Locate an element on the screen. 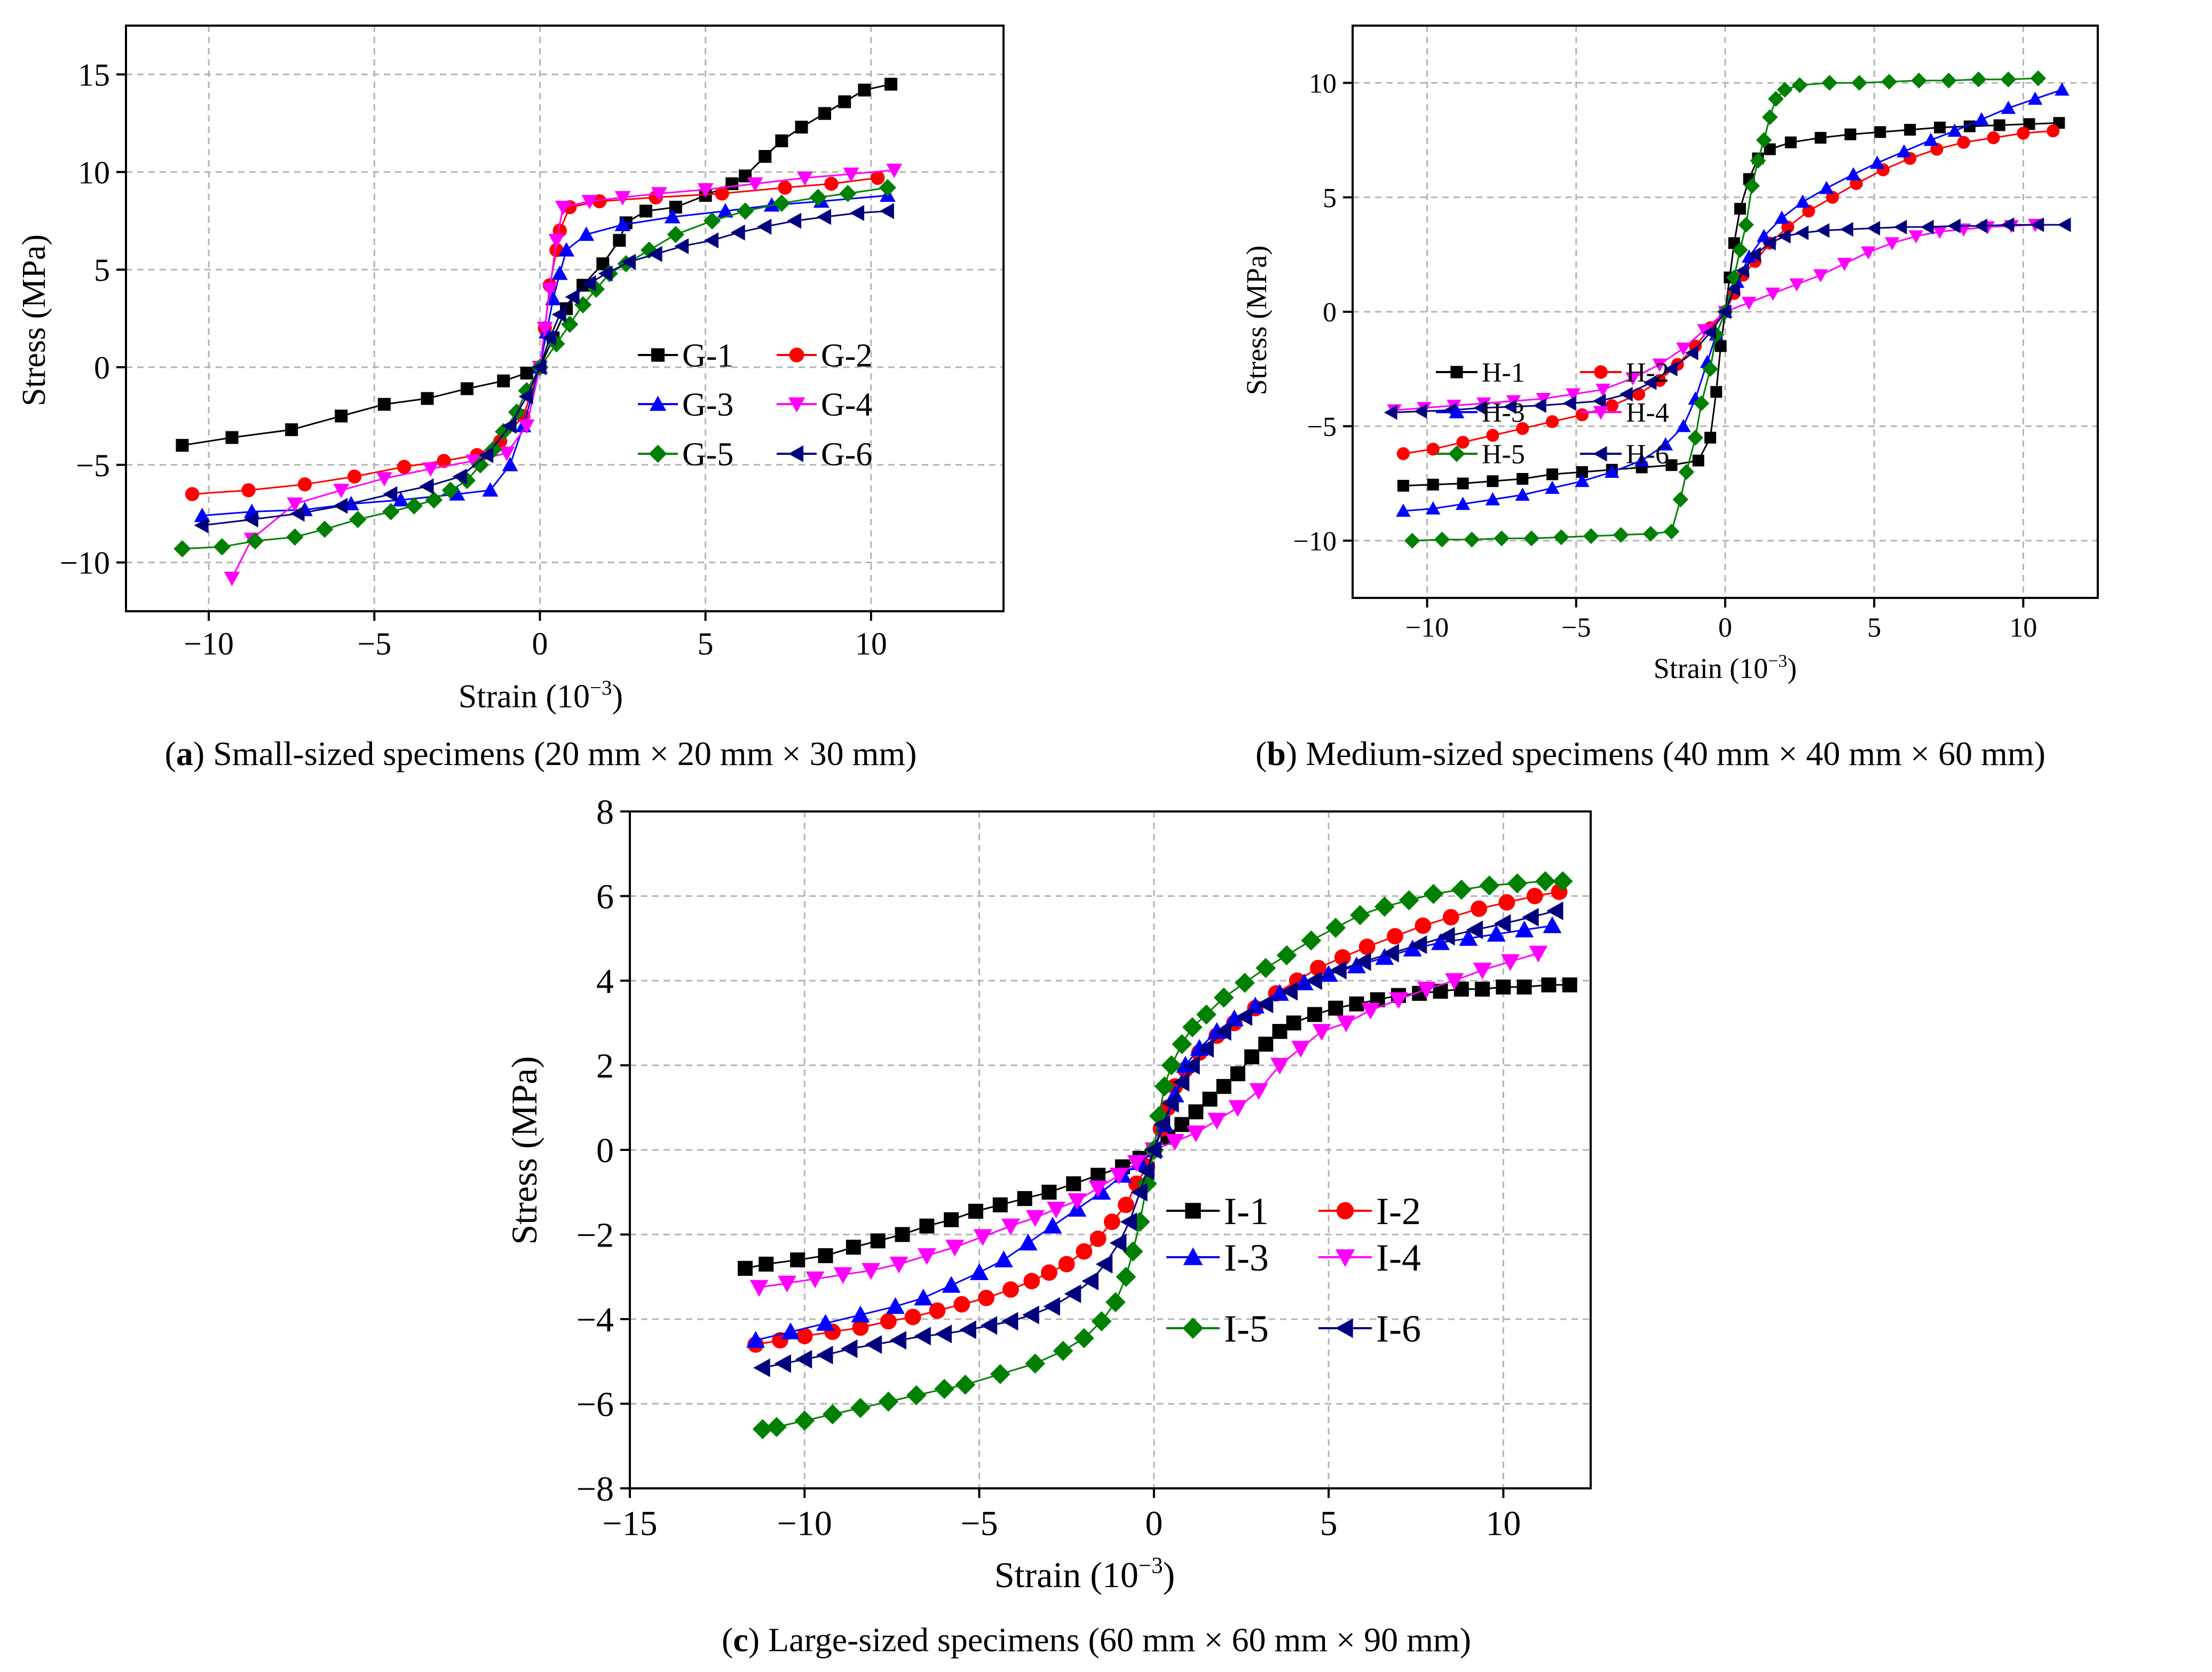 The height and width of the screenshot is (1672, 2212). y-tick-label: 6 is located at coordinates (605, 897).